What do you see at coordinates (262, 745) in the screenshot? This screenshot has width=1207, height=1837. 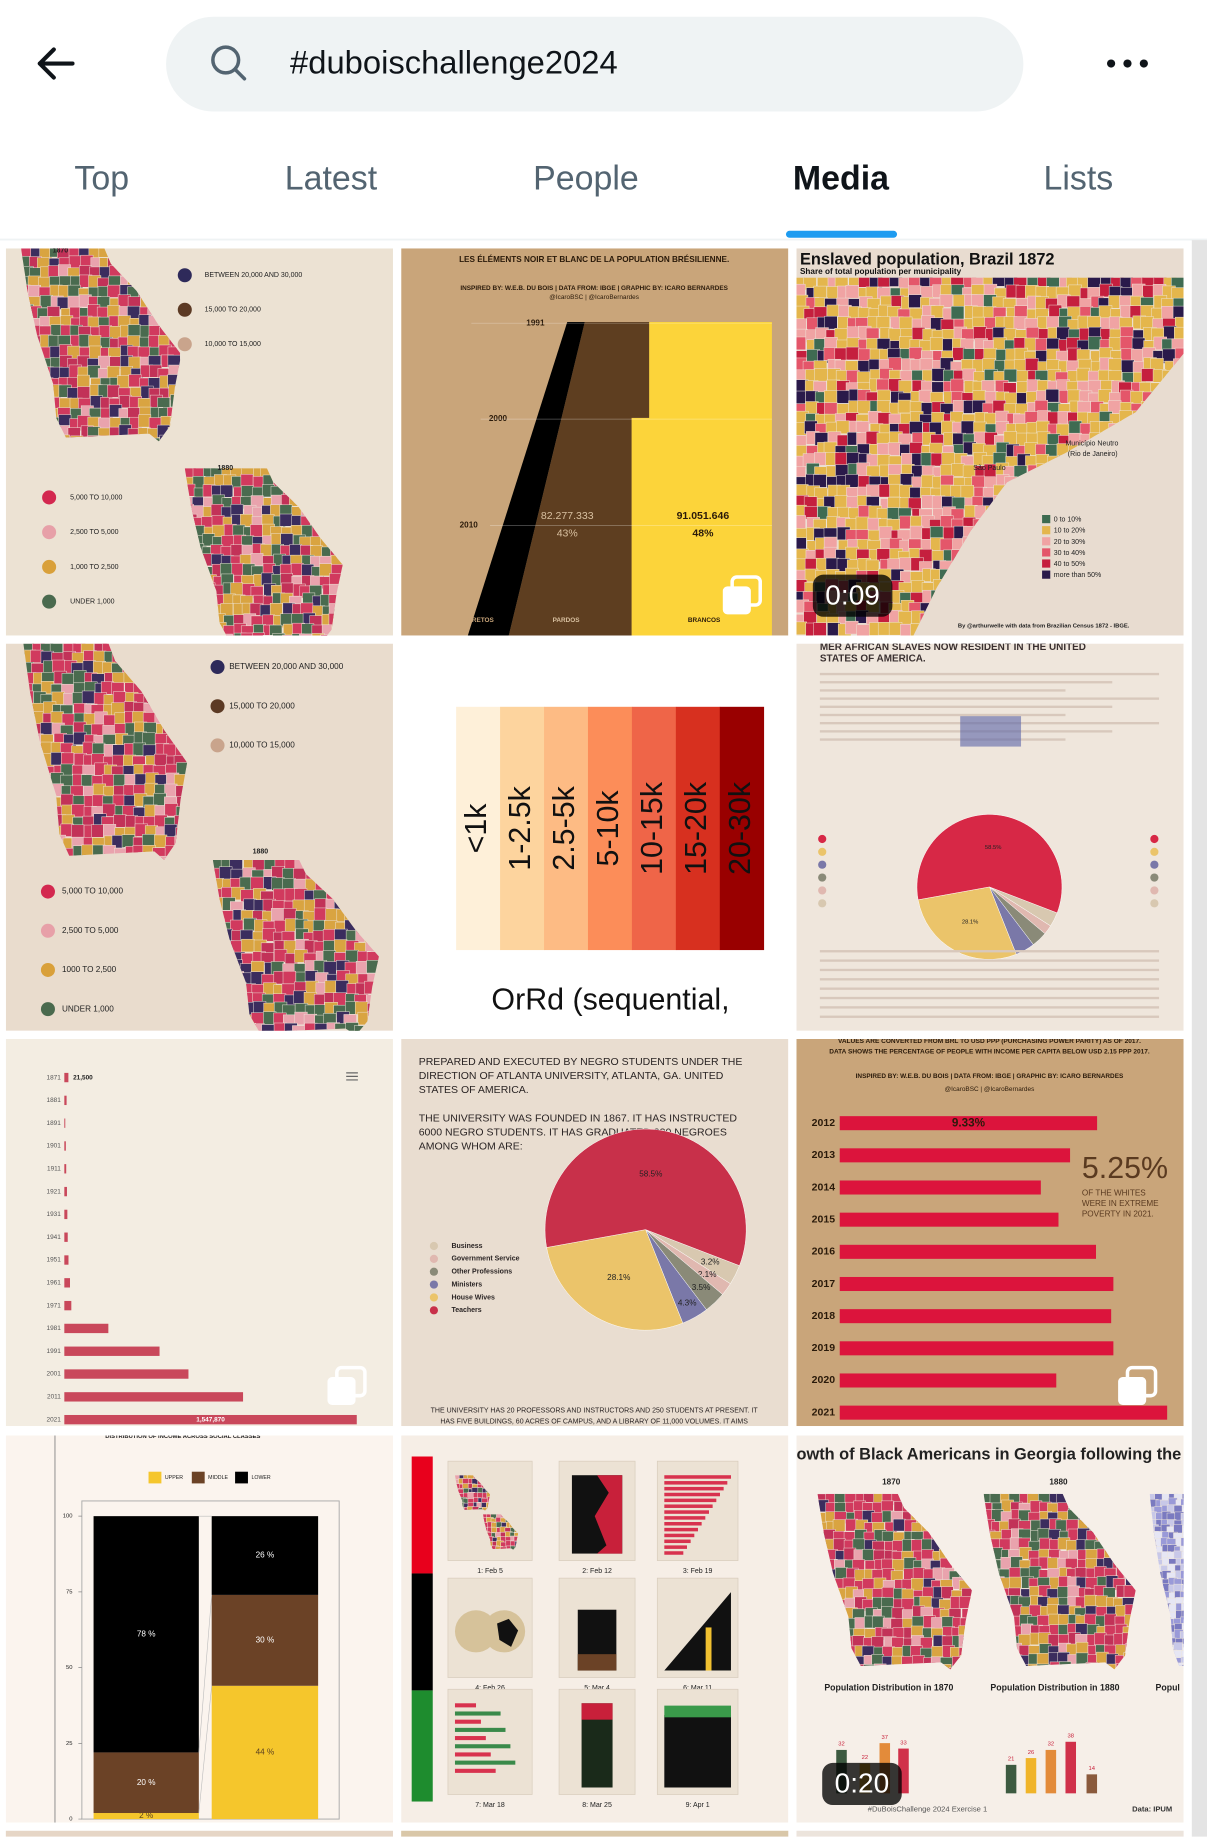 I see `legend-label: 10,000 TO 15,000` at bounding box center [262, 745].